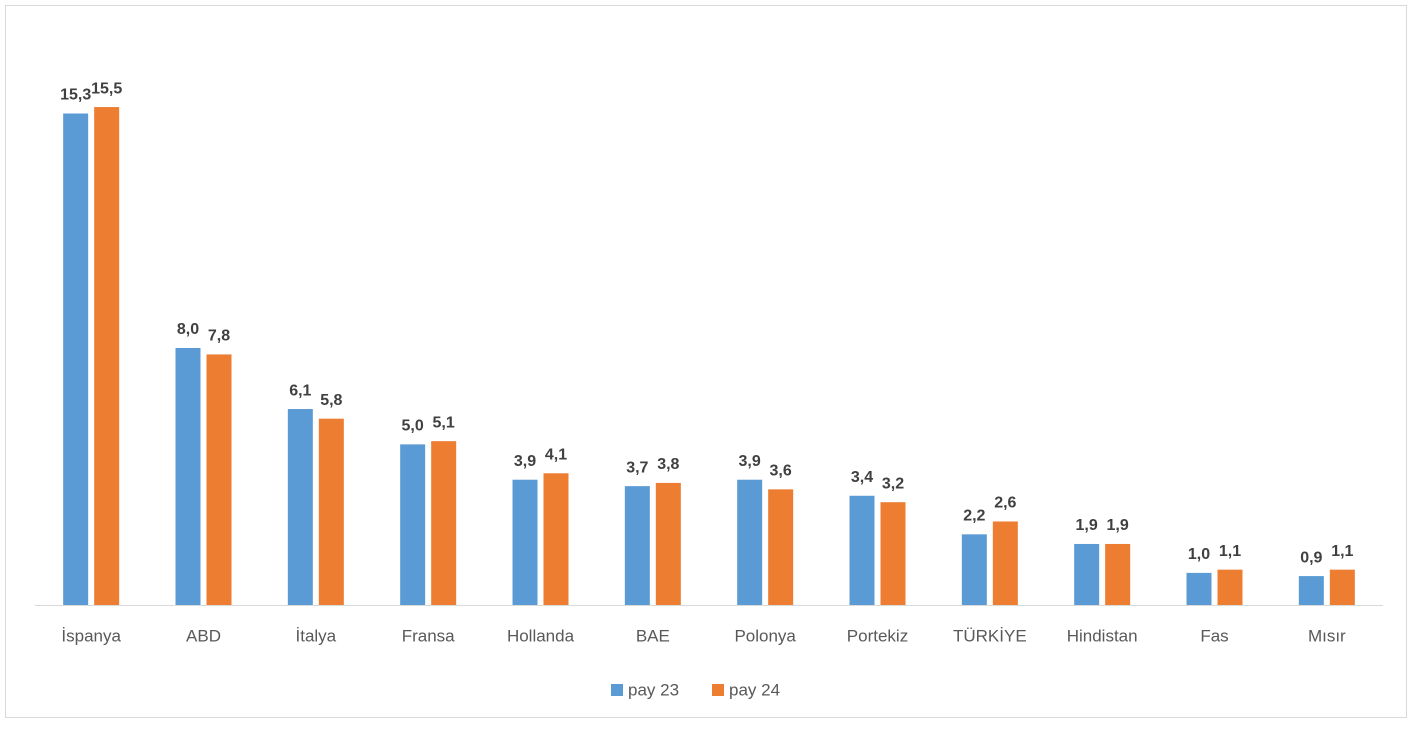 This screenshot has height=731, width=1413. I want to click on x-tick-label: Polonya, so click(765, 635).